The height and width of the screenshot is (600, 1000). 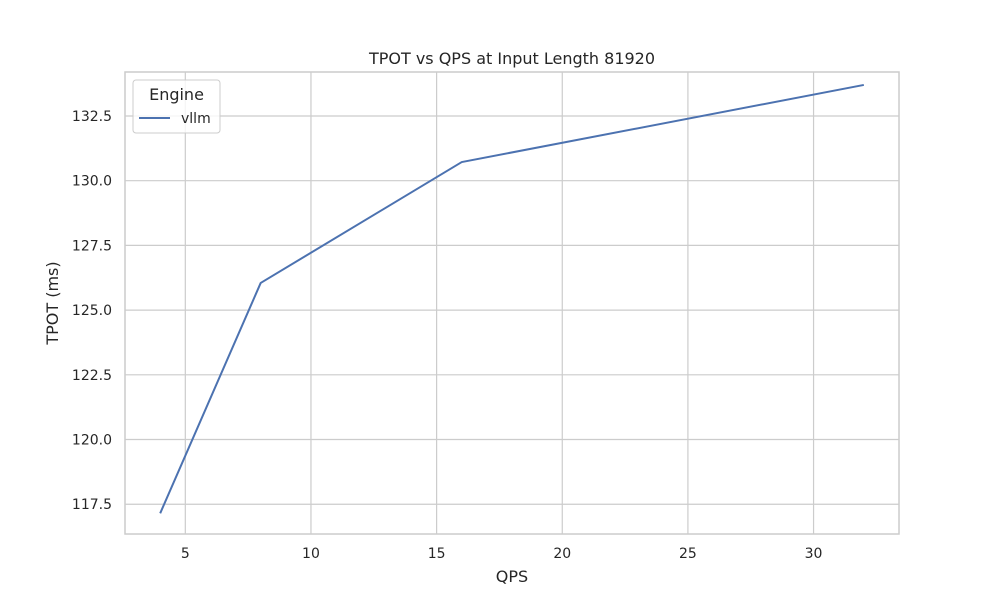 I want to click on x-tick-label: 30, so click(x=814, y=554).